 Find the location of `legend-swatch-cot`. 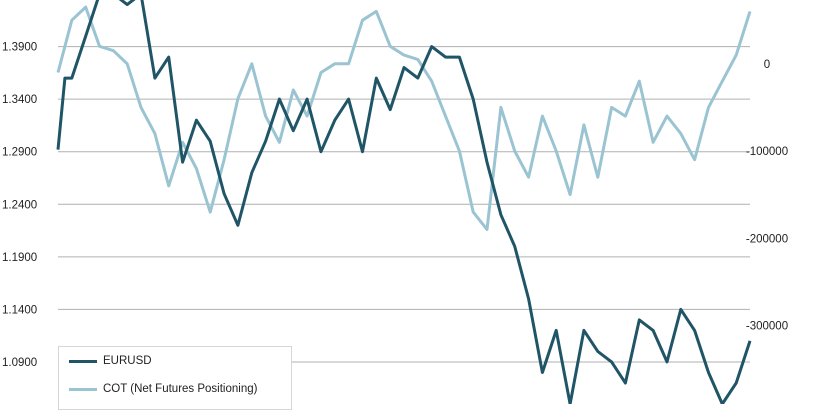

legend-swatch-cot is located at coordinates (83, 389).